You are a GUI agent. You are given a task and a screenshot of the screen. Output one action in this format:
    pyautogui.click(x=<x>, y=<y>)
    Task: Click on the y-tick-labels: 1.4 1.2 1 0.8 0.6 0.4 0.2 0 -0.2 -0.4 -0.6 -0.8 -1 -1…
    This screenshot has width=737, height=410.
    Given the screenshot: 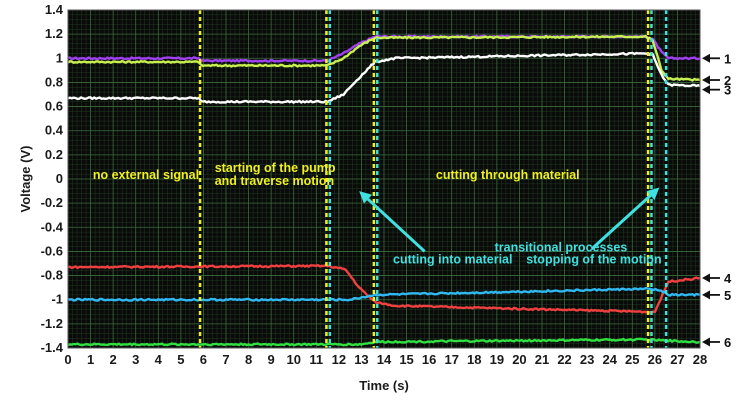 What is the action you would take?
    pyautogui.click(x=52, y=178)
    